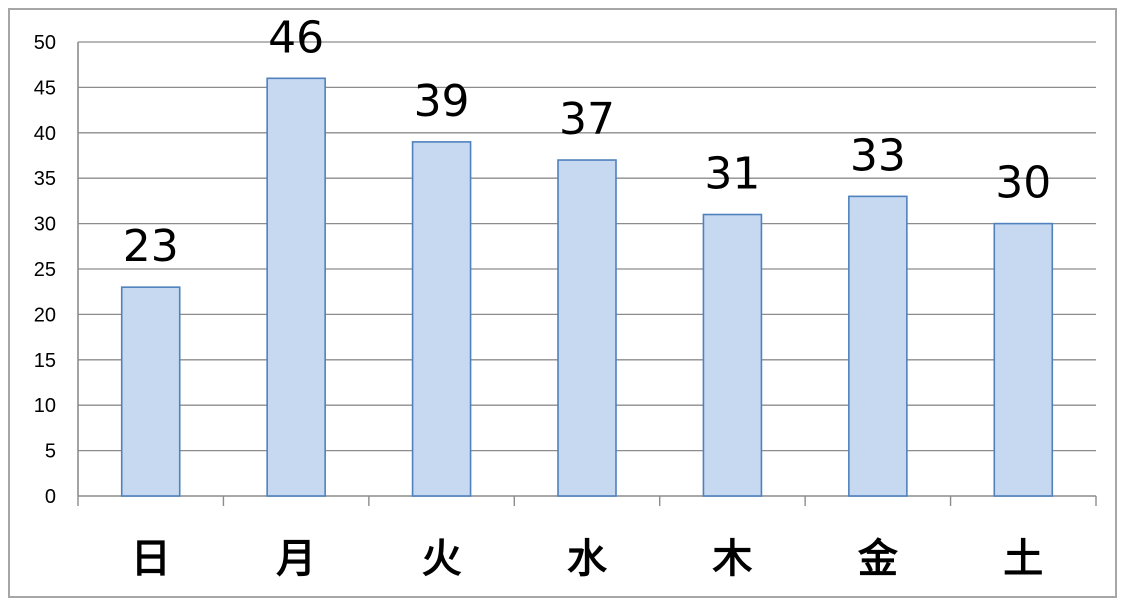 The height and width of the screenshot is (606, 1125). What do you see at coordinates (1023, 183) in the screenshot?
I see `data-label-6: 30` at bounding box center [1023, 183].